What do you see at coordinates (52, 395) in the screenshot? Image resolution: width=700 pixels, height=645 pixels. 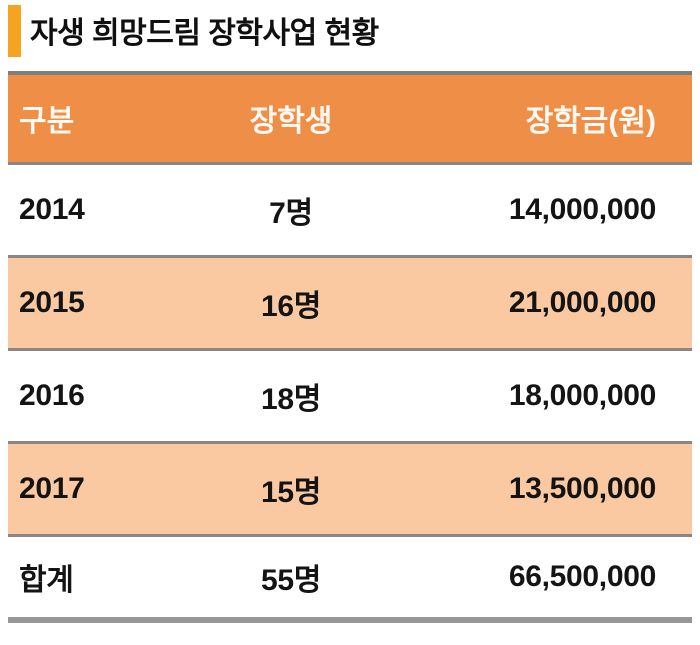 I see `cell-year: 2016` at bounding box center [52, 395].